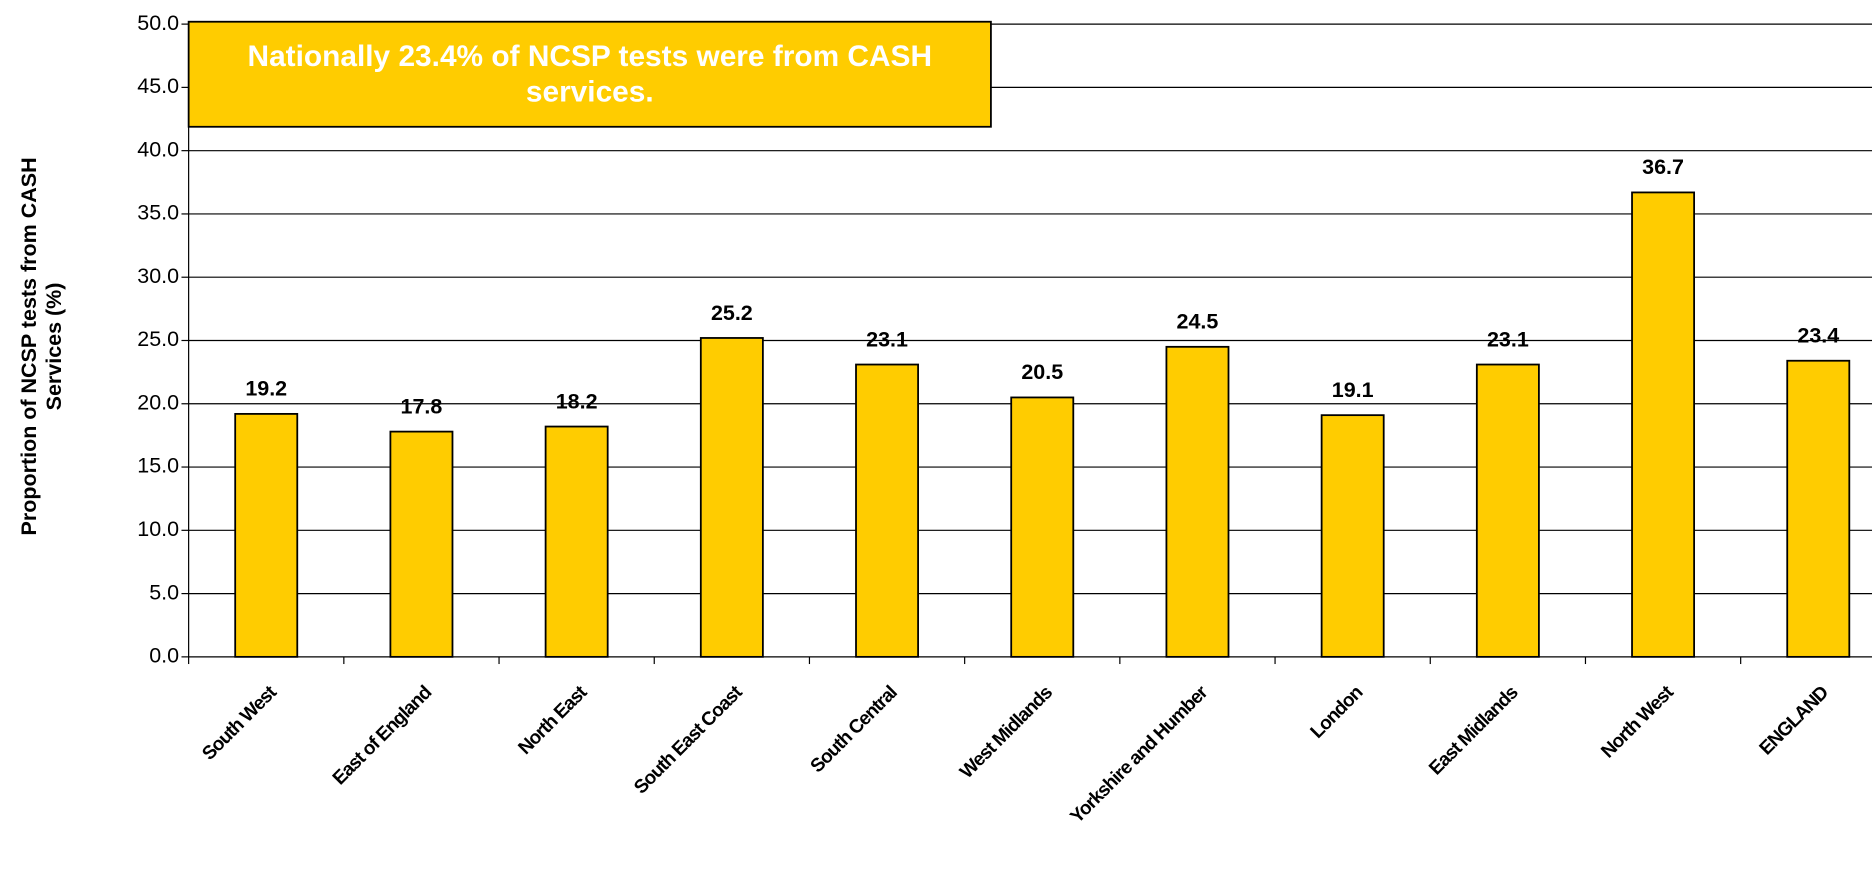 The image size is (1872, 872). Describe the element at coordinates (1353, 390) in the screenshot. I see `value-label: 19.1` at that location.